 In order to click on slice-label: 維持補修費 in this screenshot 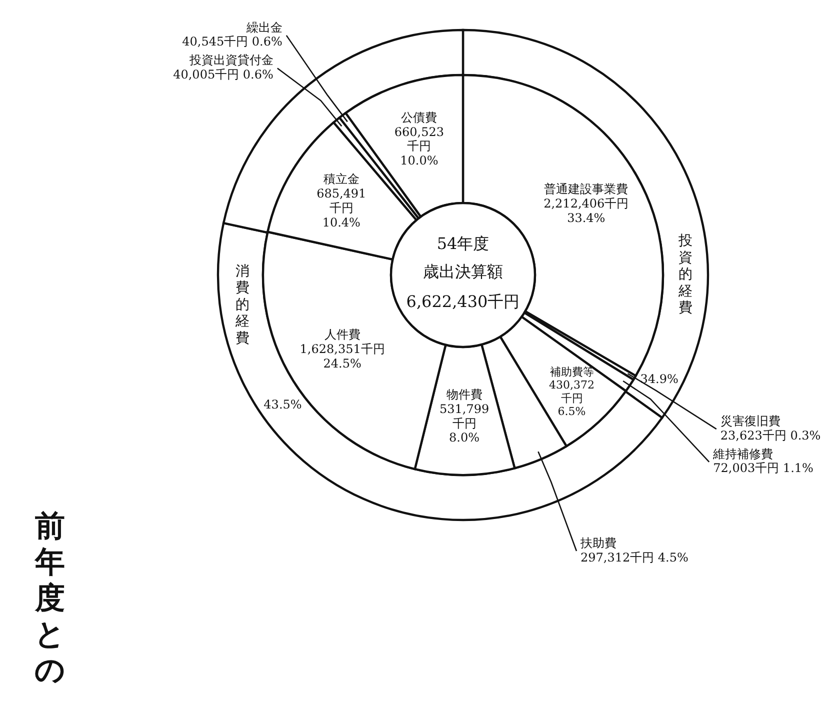, I will do `click(743, 453)`.